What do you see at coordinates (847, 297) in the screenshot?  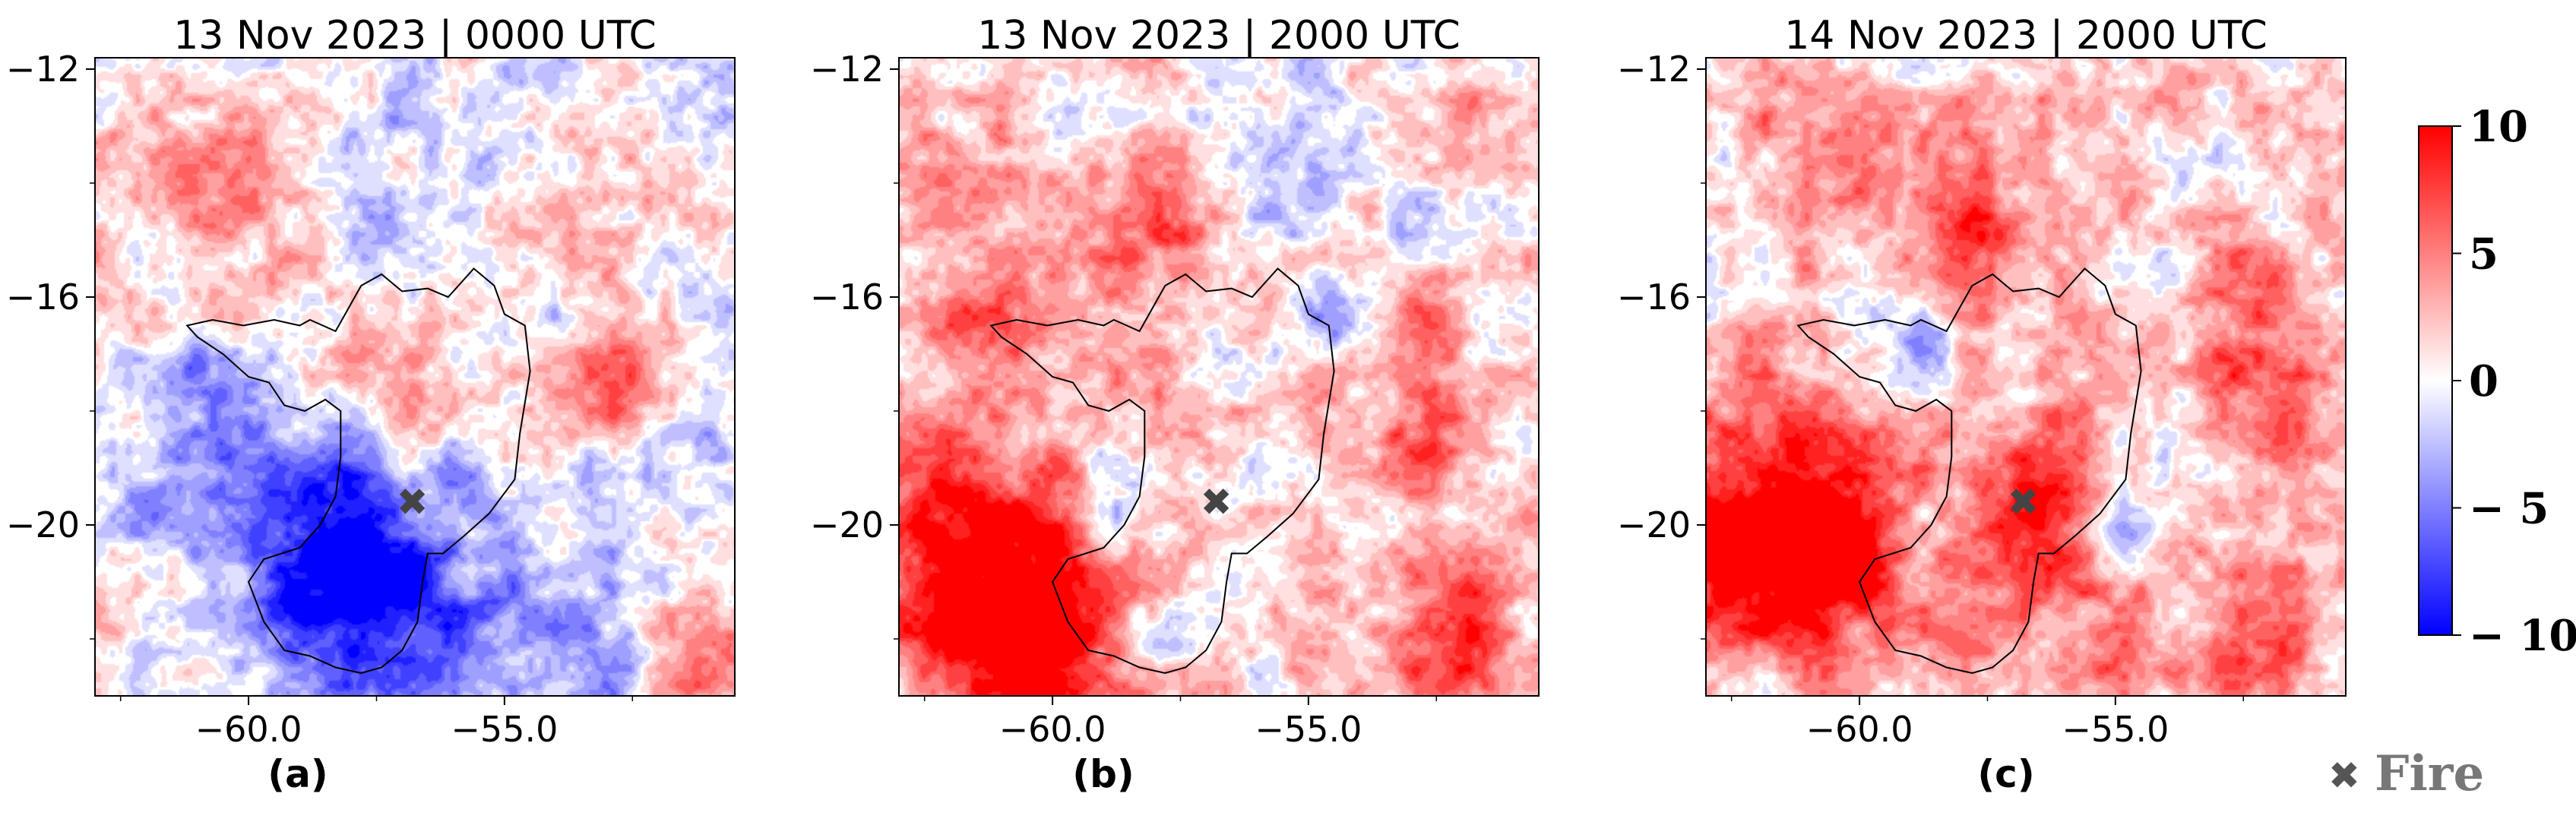 I see `y-tick-label-b: −16` at bounding box center [847, 297].